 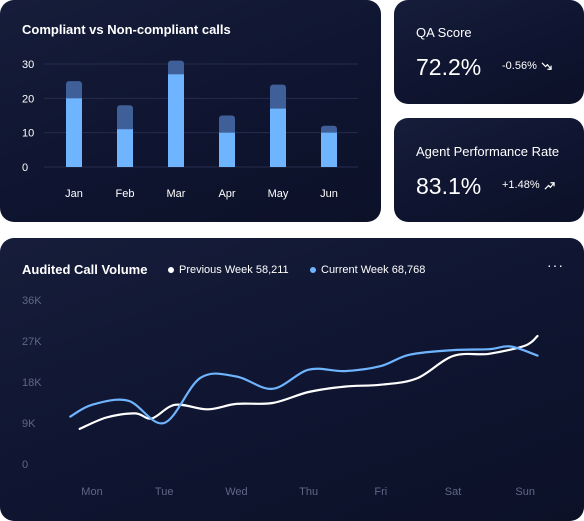 What do you see at coordinates (329, 194) in the screenshot?
I see `bar-x-tick-label: Jun` at bounding box center [329, 194].